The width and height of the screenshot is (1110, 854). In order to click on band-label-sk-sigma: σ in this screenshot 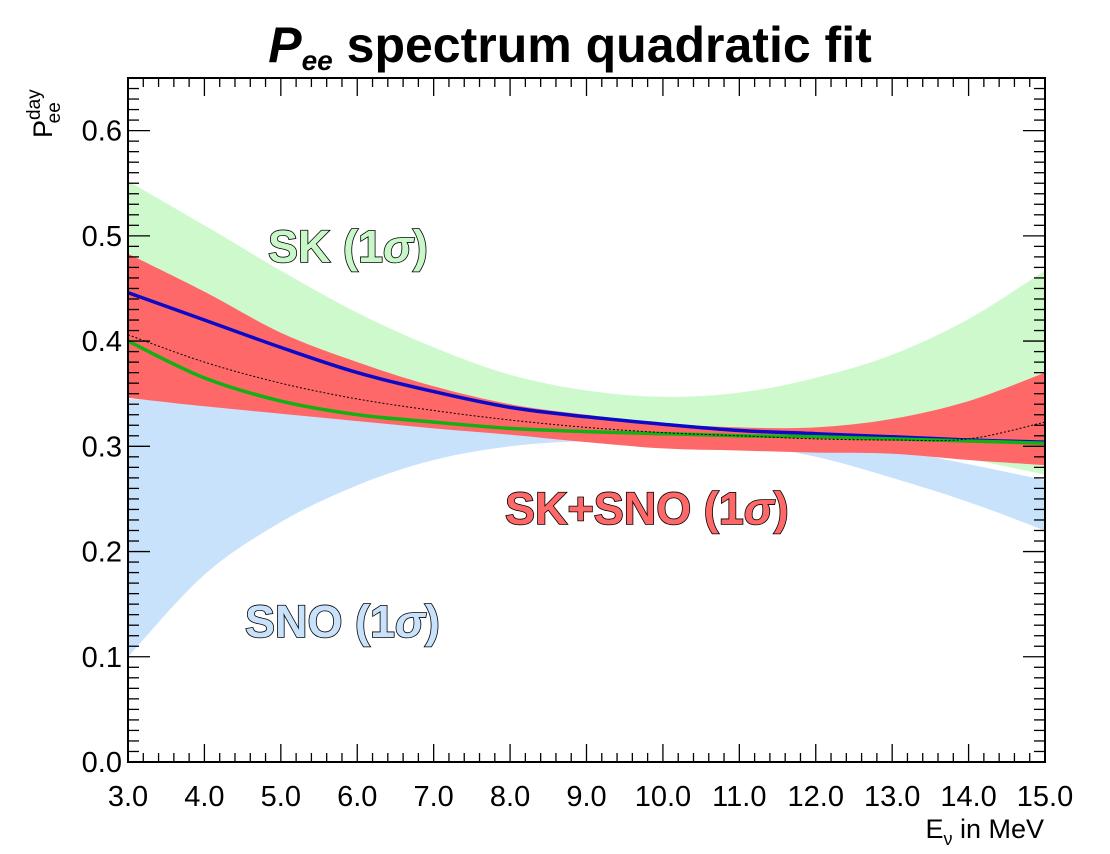, I will do `click(399, 246)`.